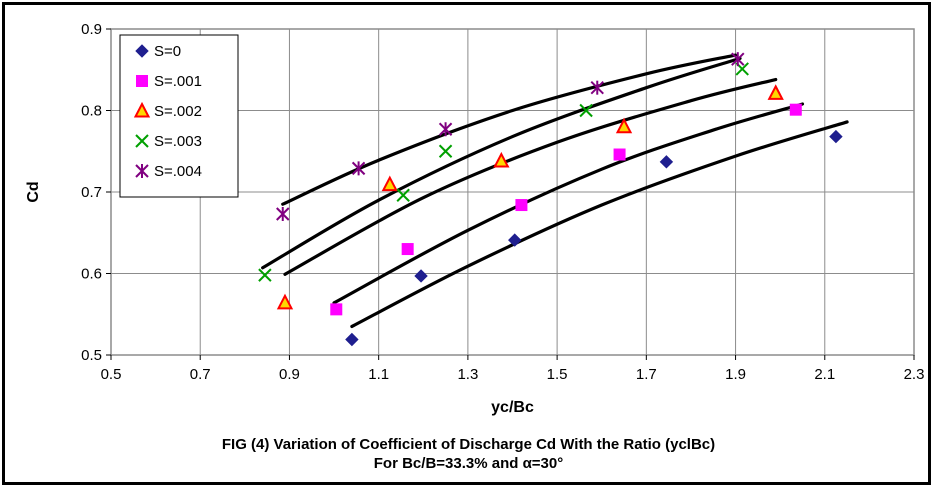 This screenshot has width=937, height=491. I want to click on x-axis-title: yc/Bc, so click(512, 407).